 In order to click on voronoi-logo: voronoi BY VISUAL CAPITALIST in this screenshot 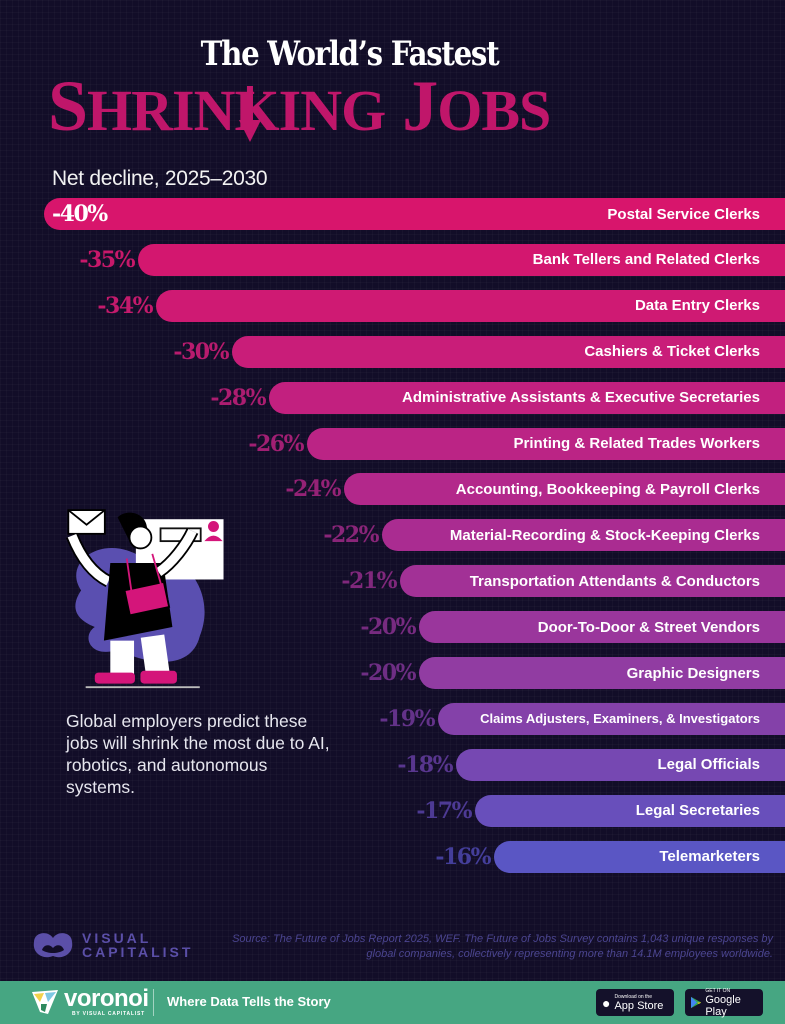, I will do `click(89, 1002)`.